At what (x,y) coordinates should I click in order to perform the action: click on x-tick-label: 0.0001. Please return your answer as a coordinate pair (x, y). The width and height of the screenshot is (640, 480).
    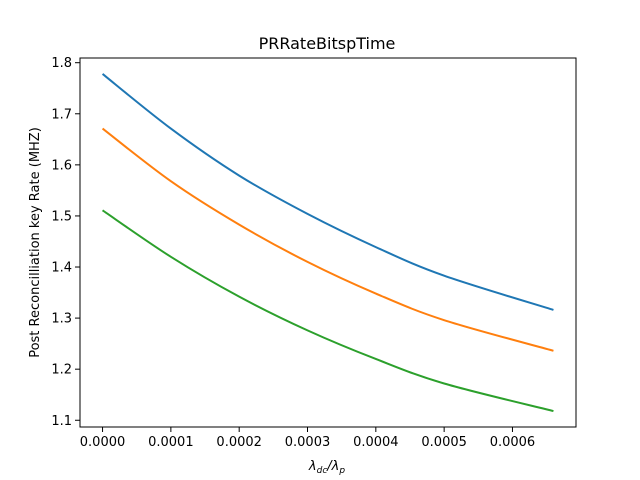
    Looking at the image, I should click on (171, 442).